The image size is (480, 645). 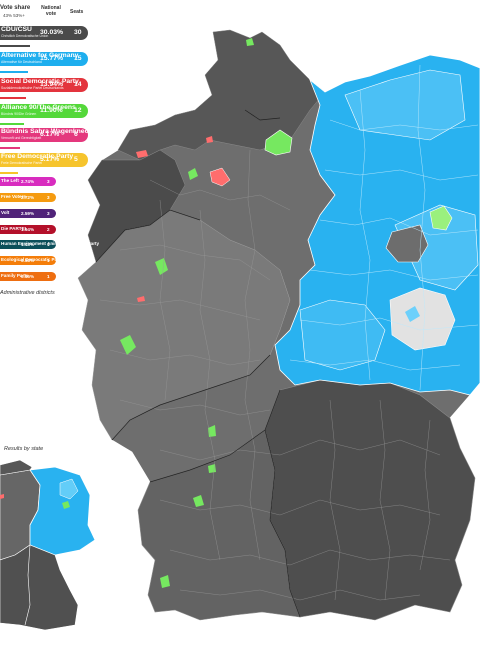 I want to click on party-name: Alternative for Germany, so click(x=40, y=55).